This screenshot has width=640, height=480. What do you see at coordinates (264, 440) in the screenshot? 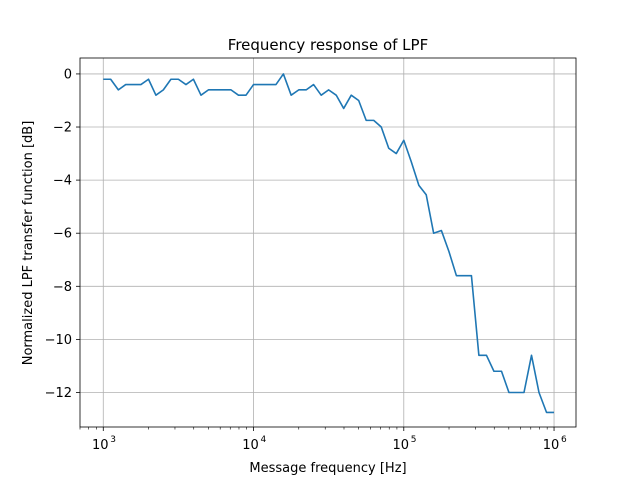
I see `x-tick-exponent: 4` at bounding box center [264, 440].